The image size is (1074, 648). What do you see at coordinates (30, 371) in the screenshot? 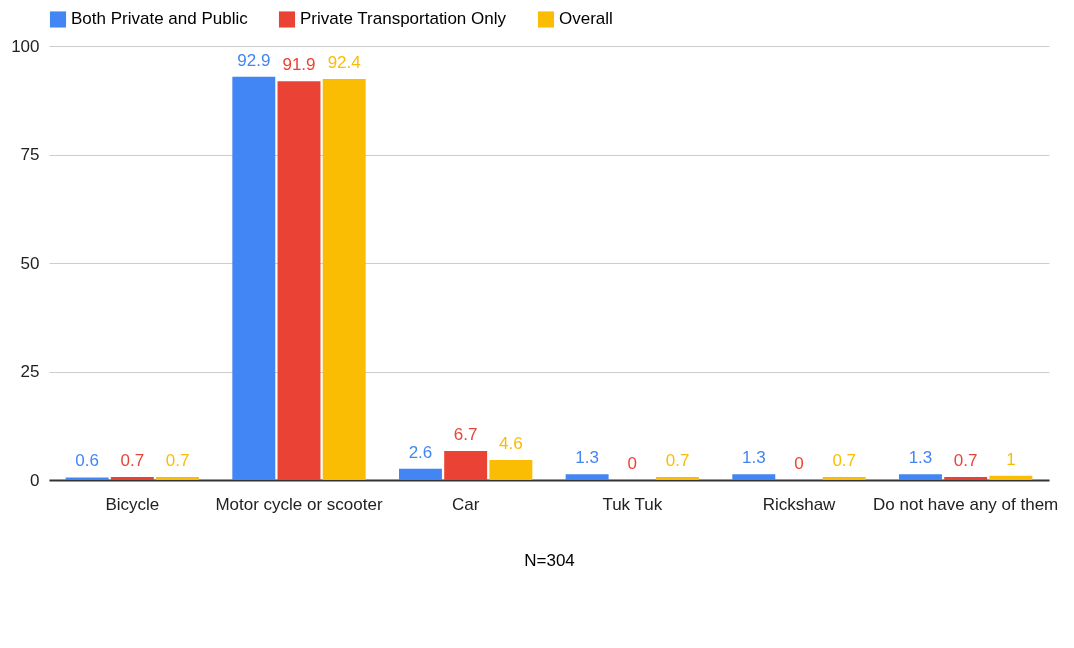
I see `y-tick-label: 25` at bounding box center [30, 371].